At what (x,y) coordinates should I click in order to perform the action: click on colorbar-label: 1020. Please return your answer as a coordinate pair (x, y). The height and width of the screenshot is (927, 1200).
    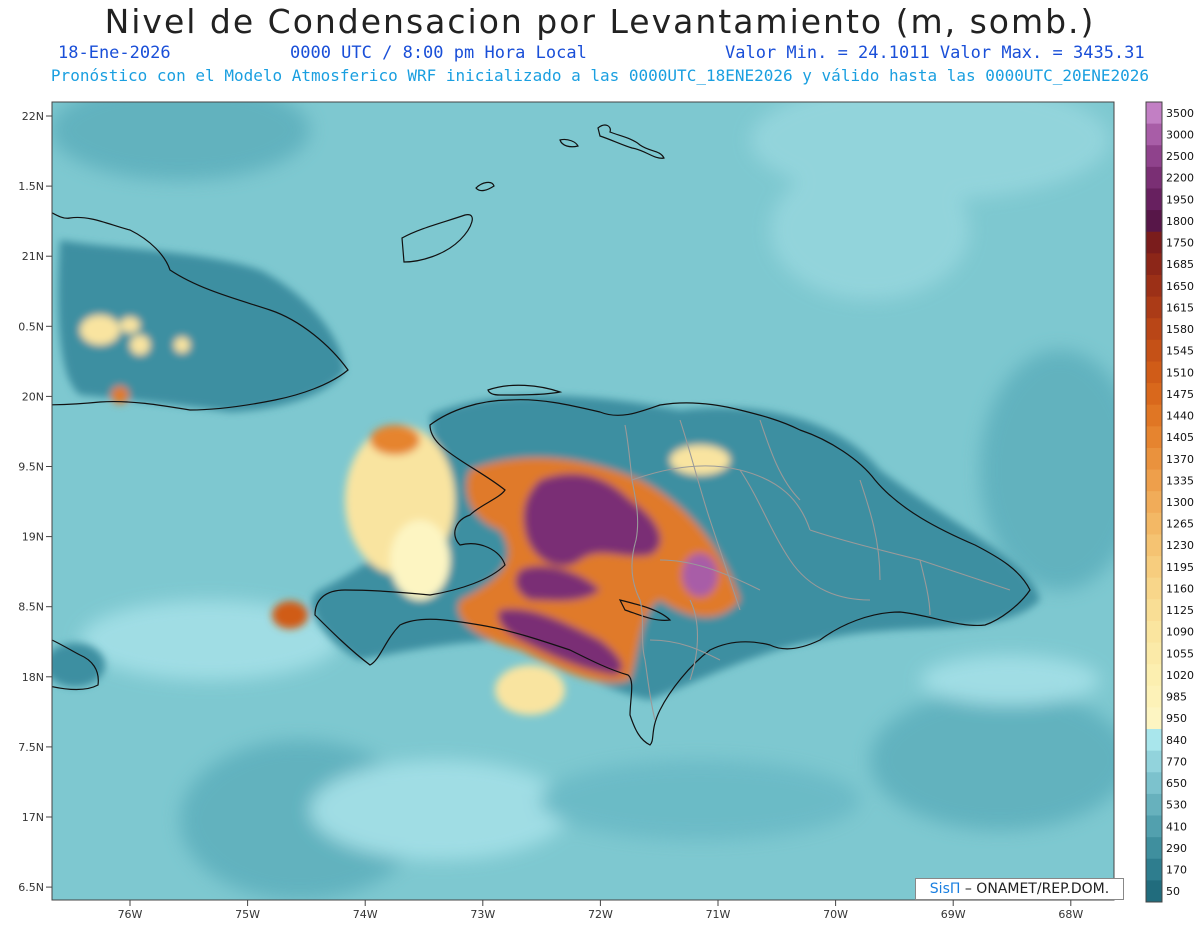
    Looking at the image, I should click on (1180, 675).